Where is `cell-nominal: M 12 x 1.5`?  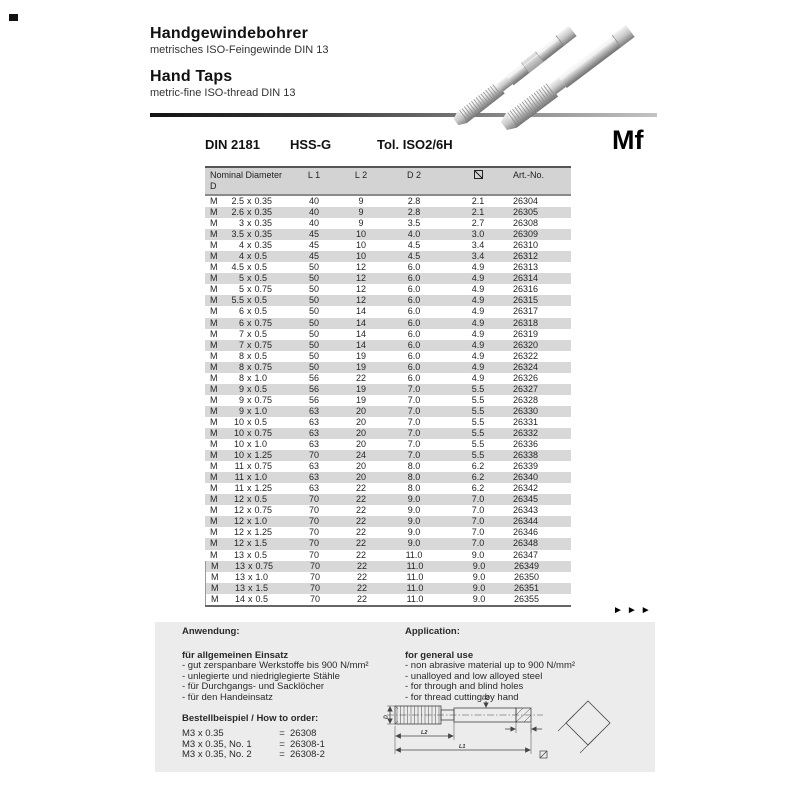 cell-nominal: M 12 x 1.5 is located at coordinates (239, 543).